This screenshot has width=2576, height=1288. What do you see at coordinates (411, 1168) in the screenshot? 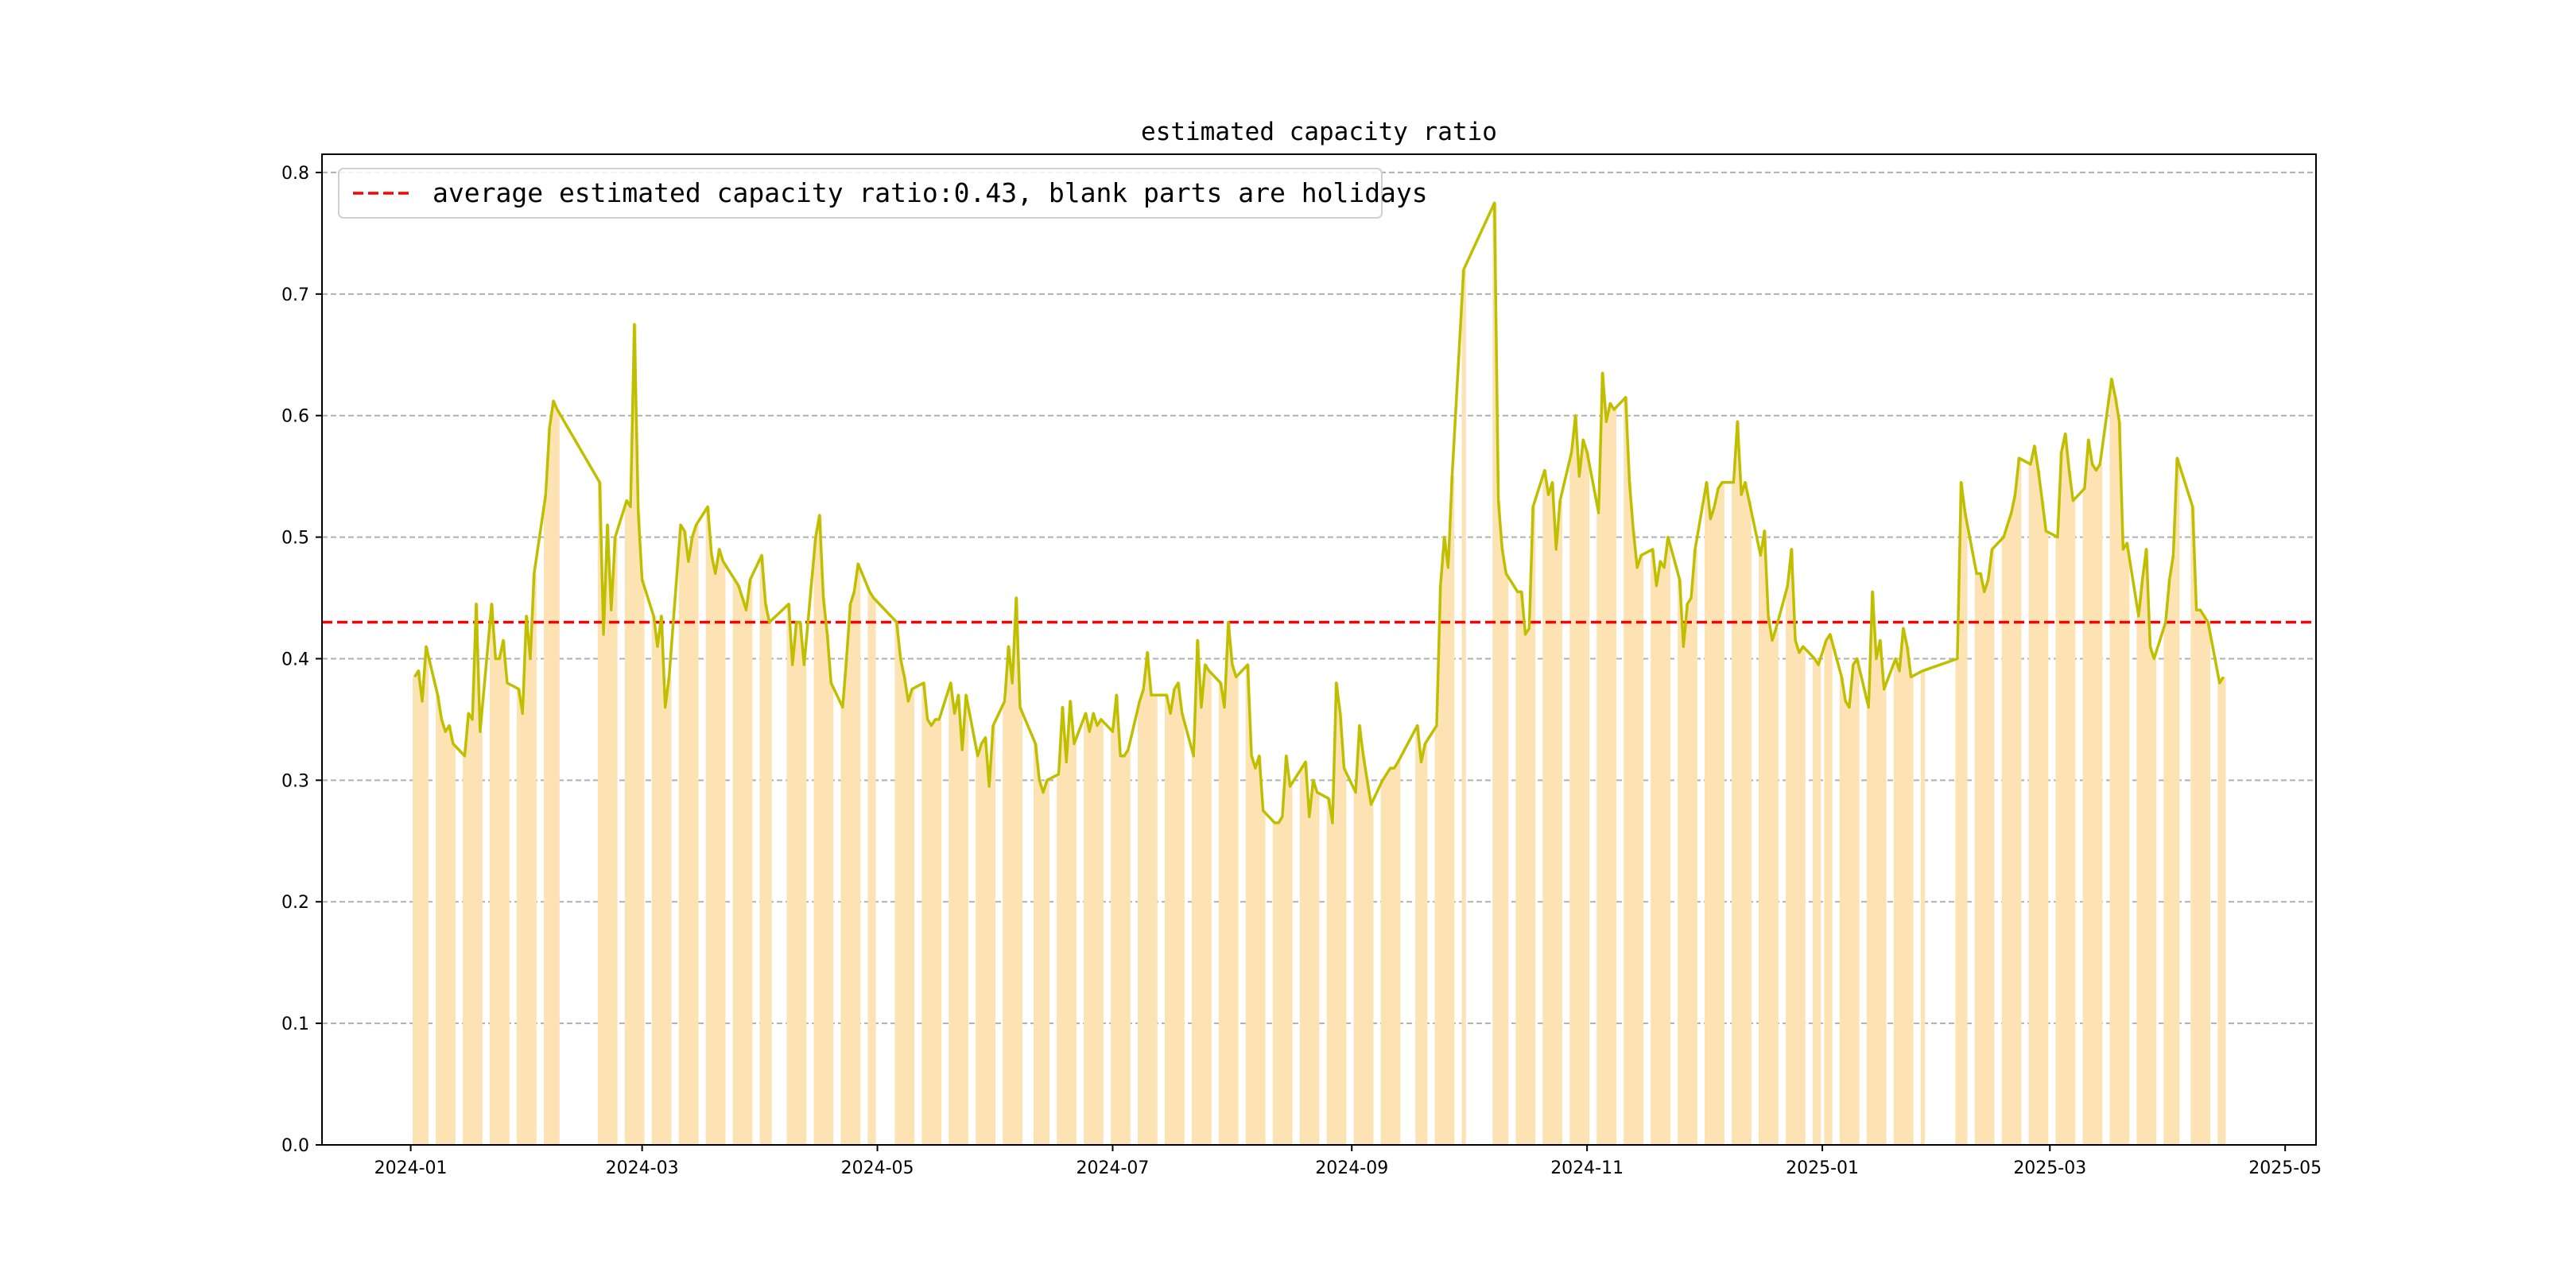
I see `x-tick-label: 2024-01` at bounding box center [411, 1168].